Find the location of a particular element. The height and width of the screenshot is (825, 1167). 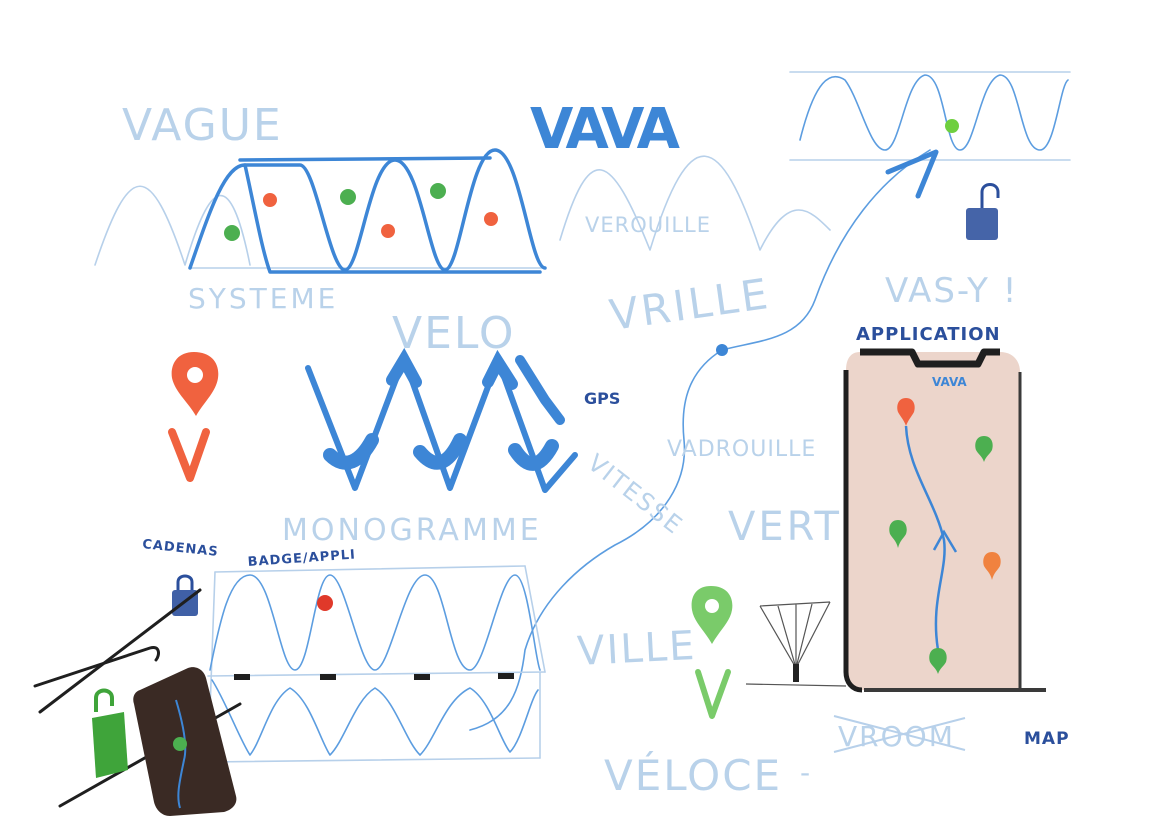

label-vrille: VRILLE is located at coordinates (690, 304).